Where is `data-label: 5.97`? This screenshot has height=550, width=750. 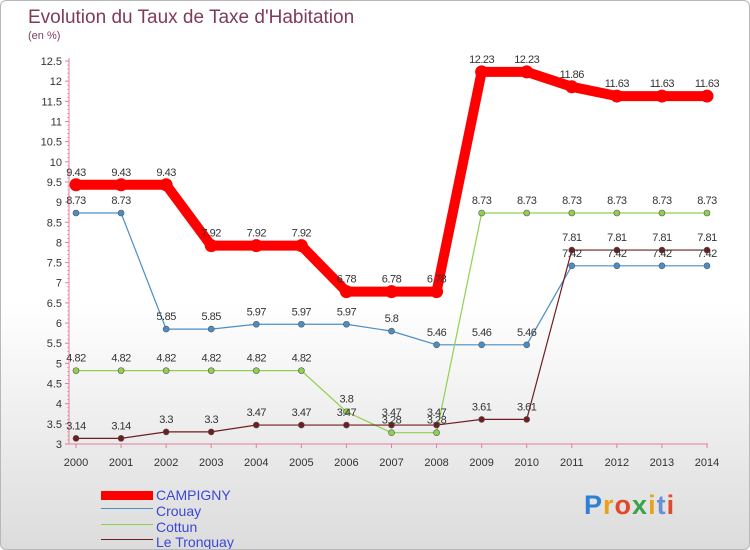
data-label: 5.97 is located at coordinates (347, 312).